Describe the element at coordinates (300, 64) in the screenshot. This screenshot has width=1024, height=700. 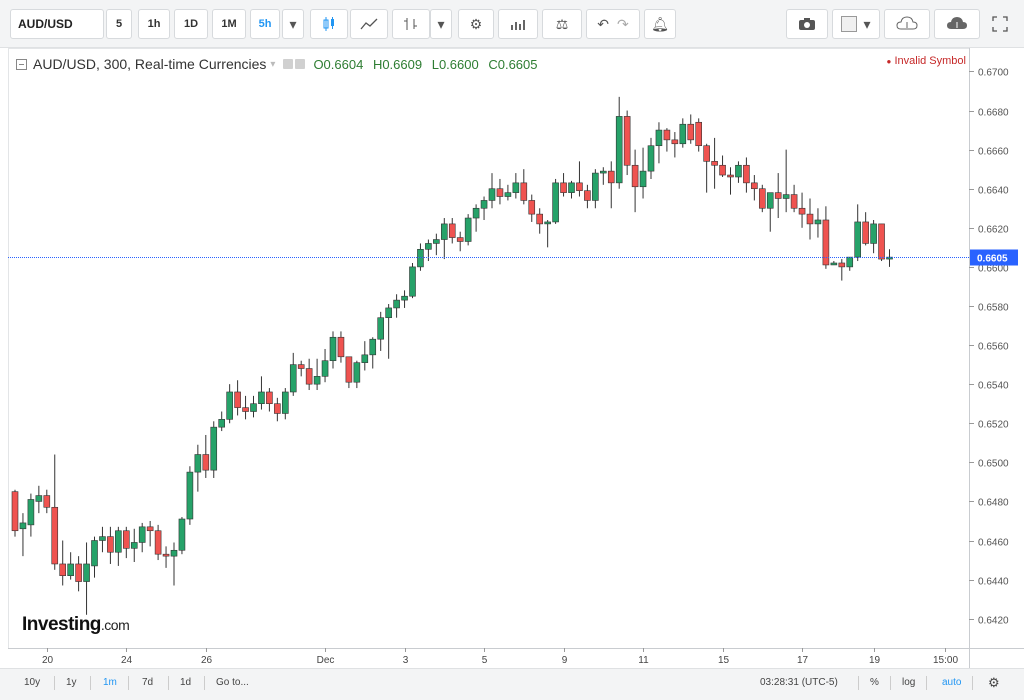
I see `settings-small-icon` at that location.